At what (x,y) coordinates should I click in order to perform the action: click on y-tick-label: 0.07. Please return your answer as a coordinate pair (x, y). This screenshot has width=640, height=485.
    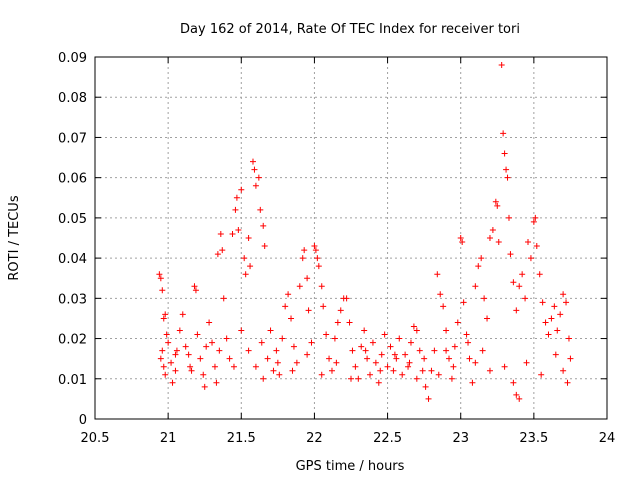
    Looking at the image, I should click on (72, 138).